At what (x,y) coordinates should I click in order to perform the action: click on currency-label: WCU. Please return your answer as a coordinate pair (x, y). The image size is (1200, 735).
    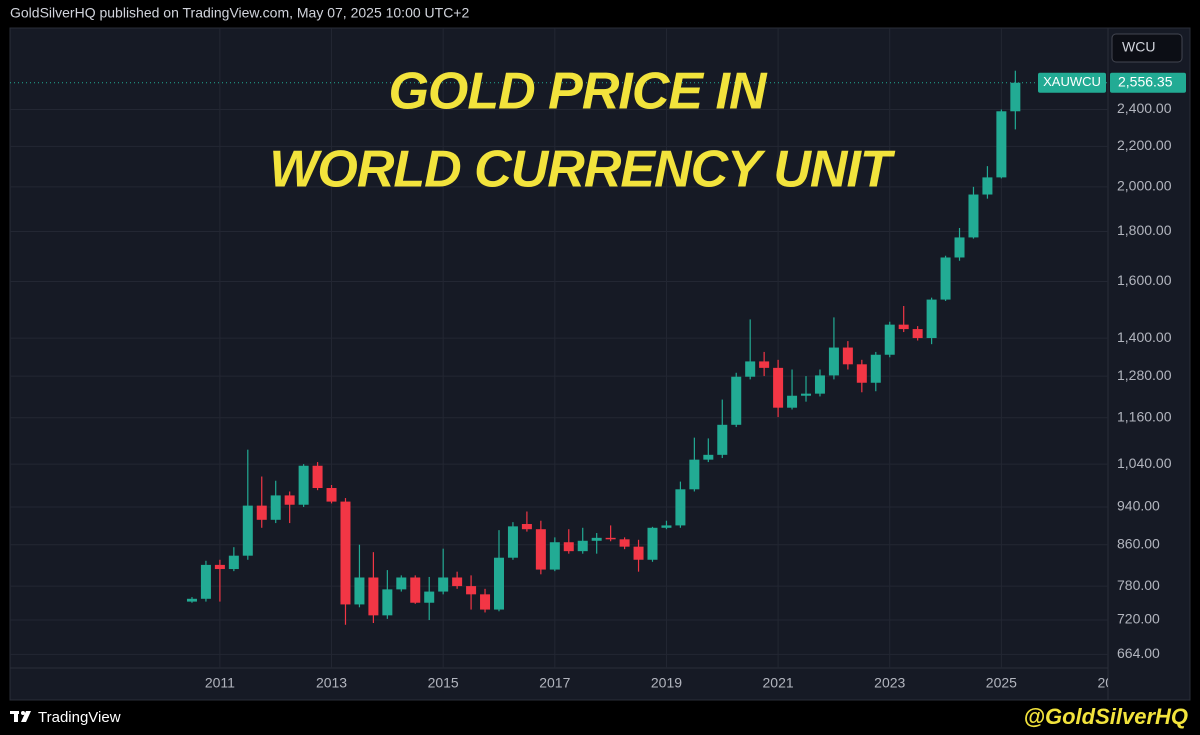
    Looking at the image, I should click on (1138, 47).